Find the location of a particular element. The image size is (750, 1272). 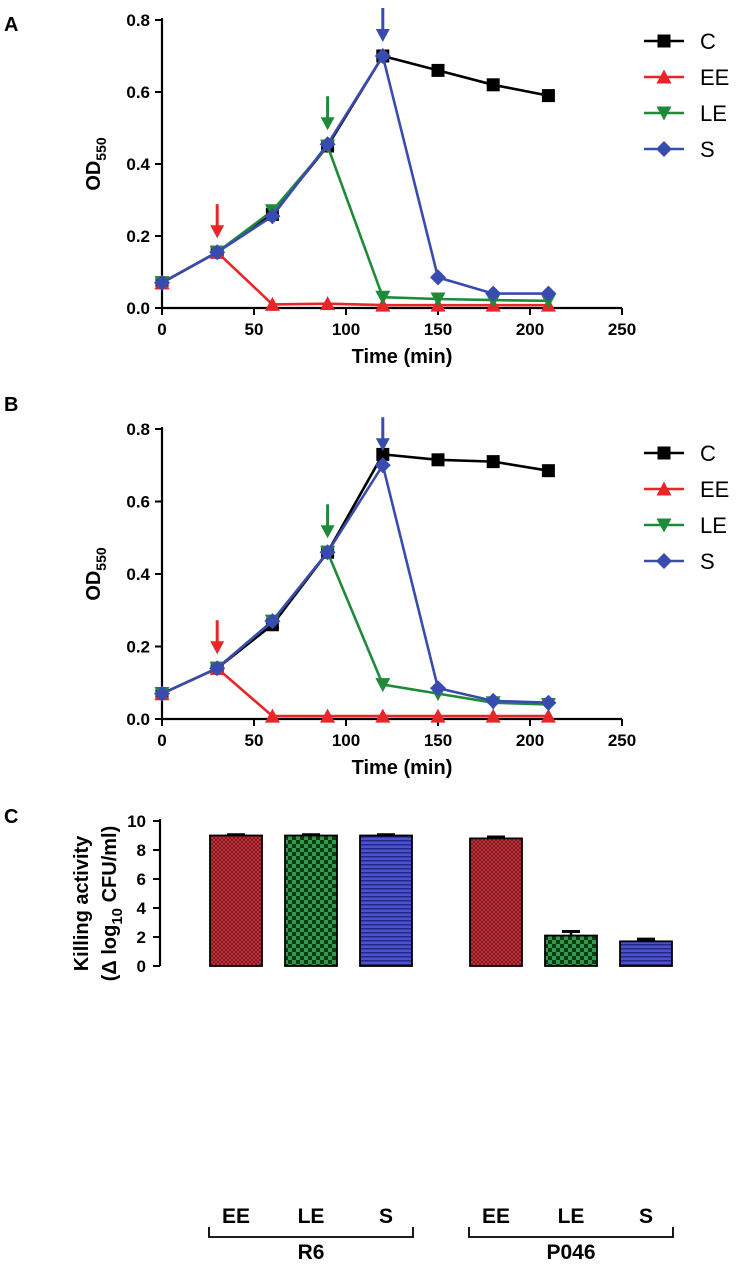

y-axis-title-line2-post: CFU/ml) is located at coordinates (110, 867).